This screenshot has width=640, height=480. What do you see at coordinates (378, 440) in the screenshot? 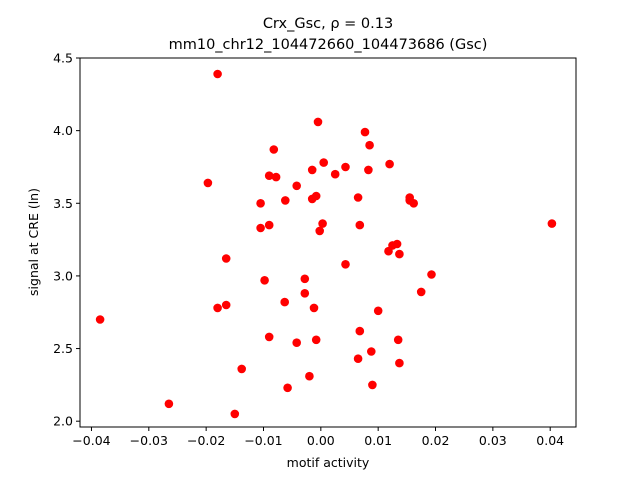
I see `x-tick-label: 0.01` at bounding box center [378, 440].